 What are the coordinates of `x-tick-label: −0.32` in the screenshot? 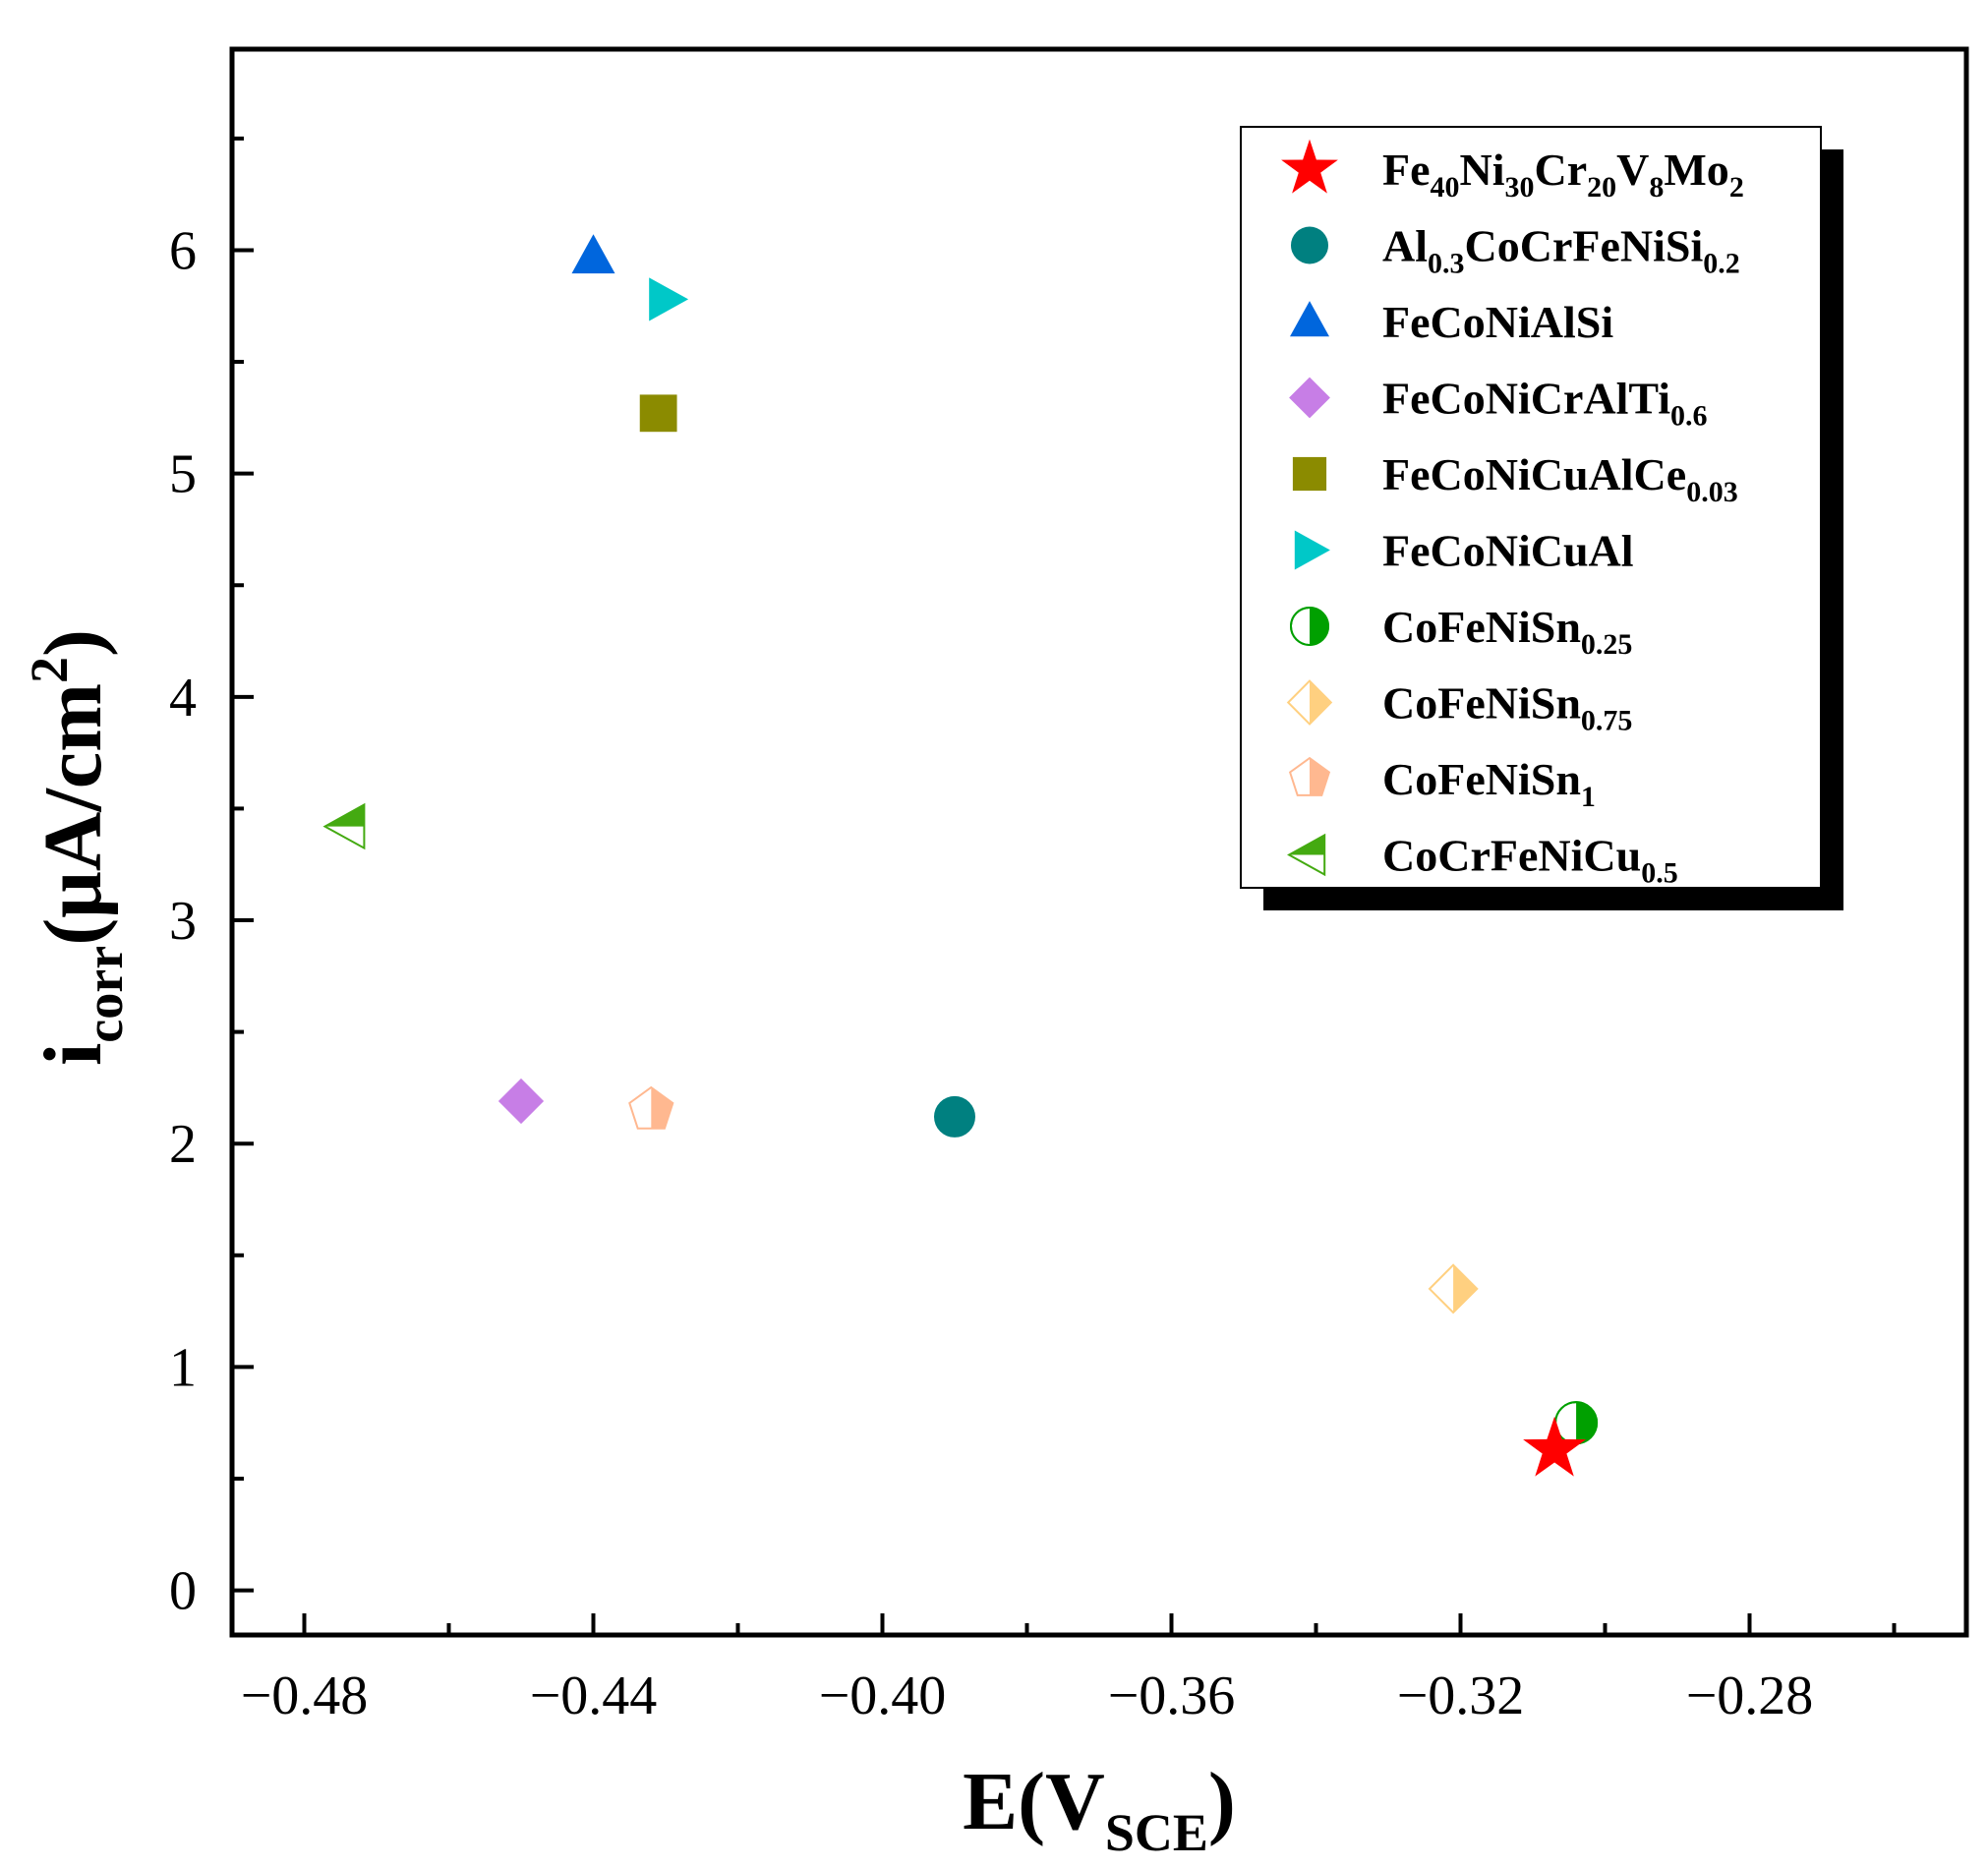 It's located at (1461, 1695).